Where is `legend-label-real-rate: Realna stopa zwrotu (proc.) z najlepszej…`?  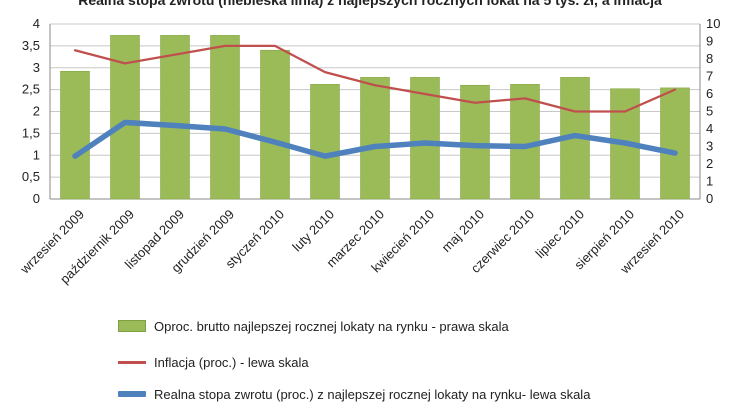
legend-label-real-rate: Realna stopa zwrotu (proc.) z najlepszej… is located at coordinates (372, 394).